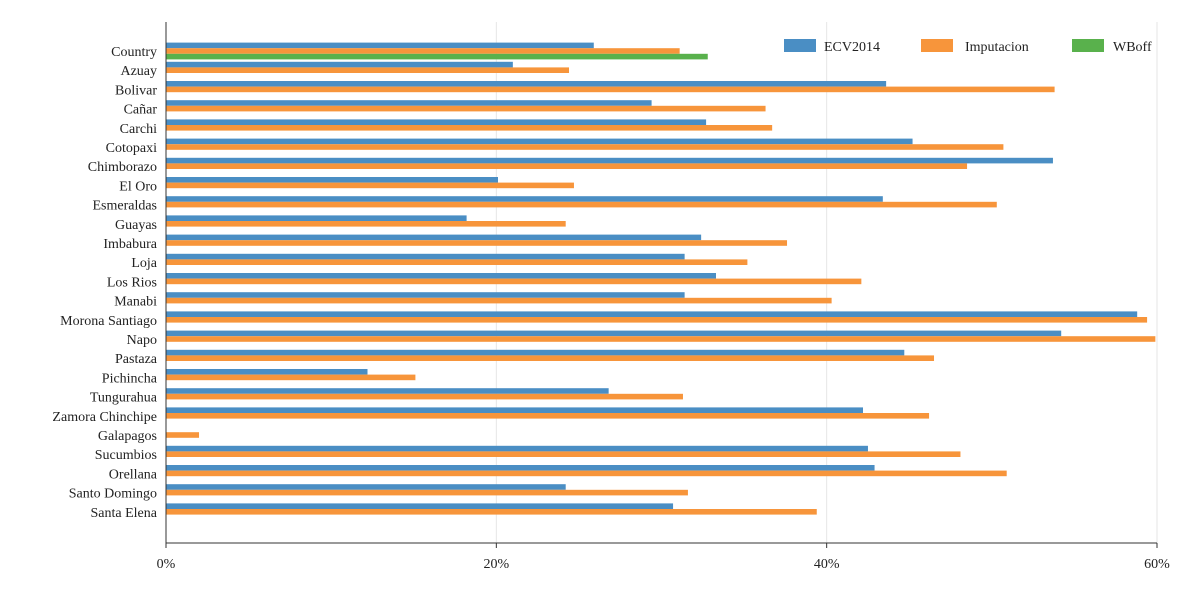 The width and height of the screenshot is (1200, 600). What do you see at coordinates (136, 90) in the screenshot?
I see `category-label: Bolivar` at bounding box center [136, 90].